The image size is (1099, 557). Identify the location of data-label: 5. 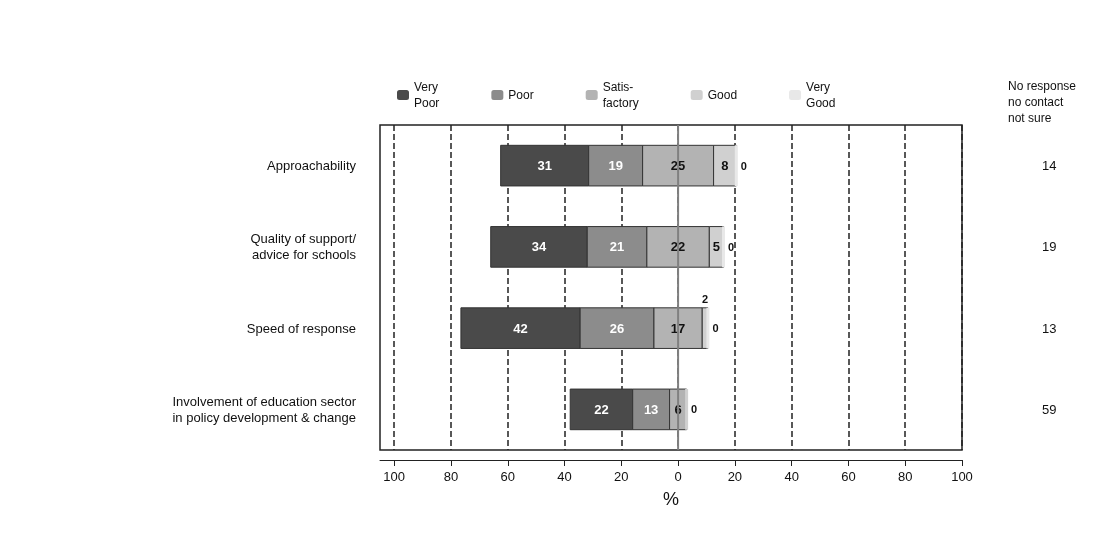
(716, 247).